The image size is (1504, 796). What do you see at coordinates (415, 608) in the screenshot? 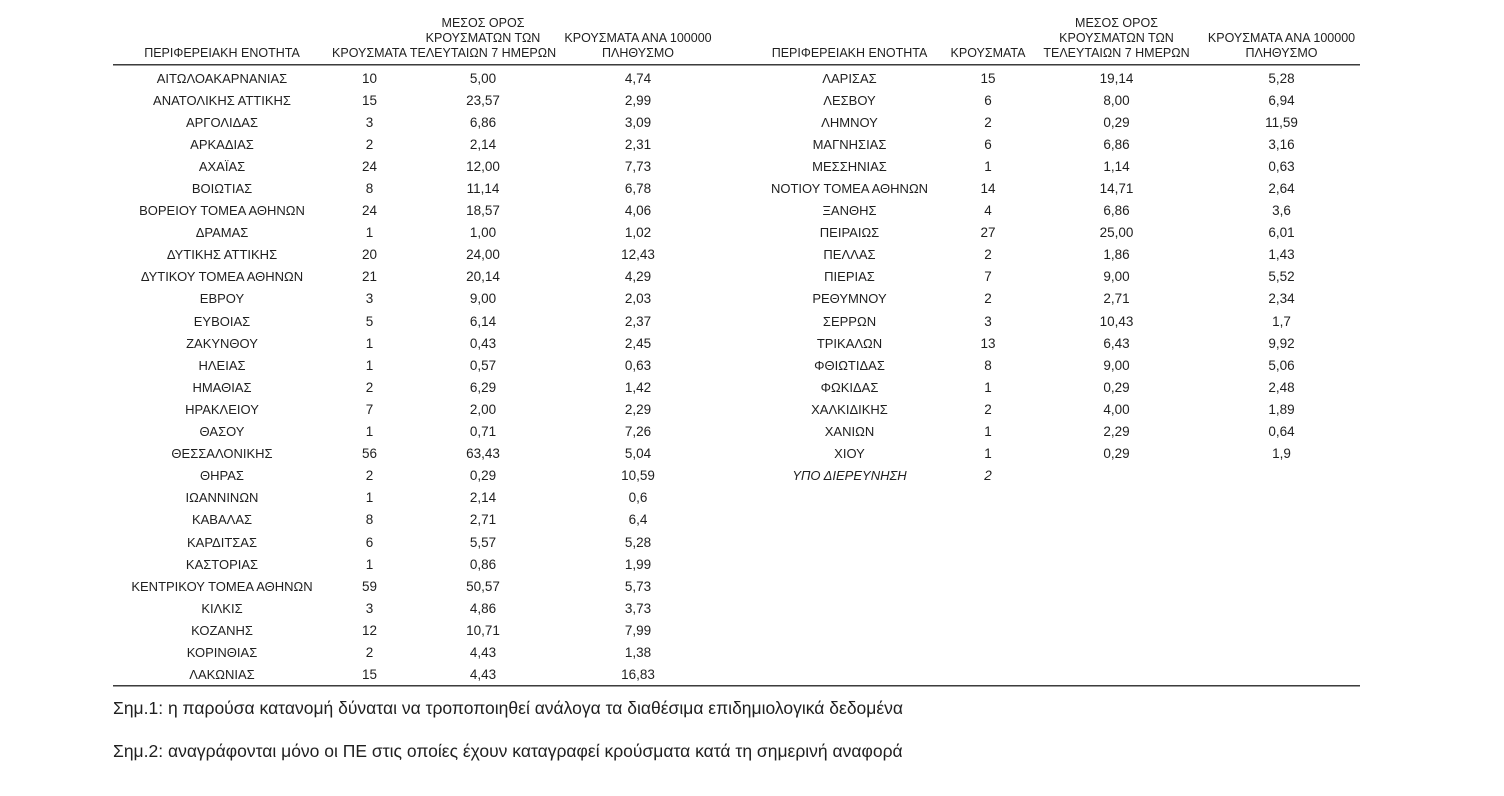
I see `table-row: ΚΙΛΚΙΣ 3 4,86 3,73` at bounding box center [415, 608].